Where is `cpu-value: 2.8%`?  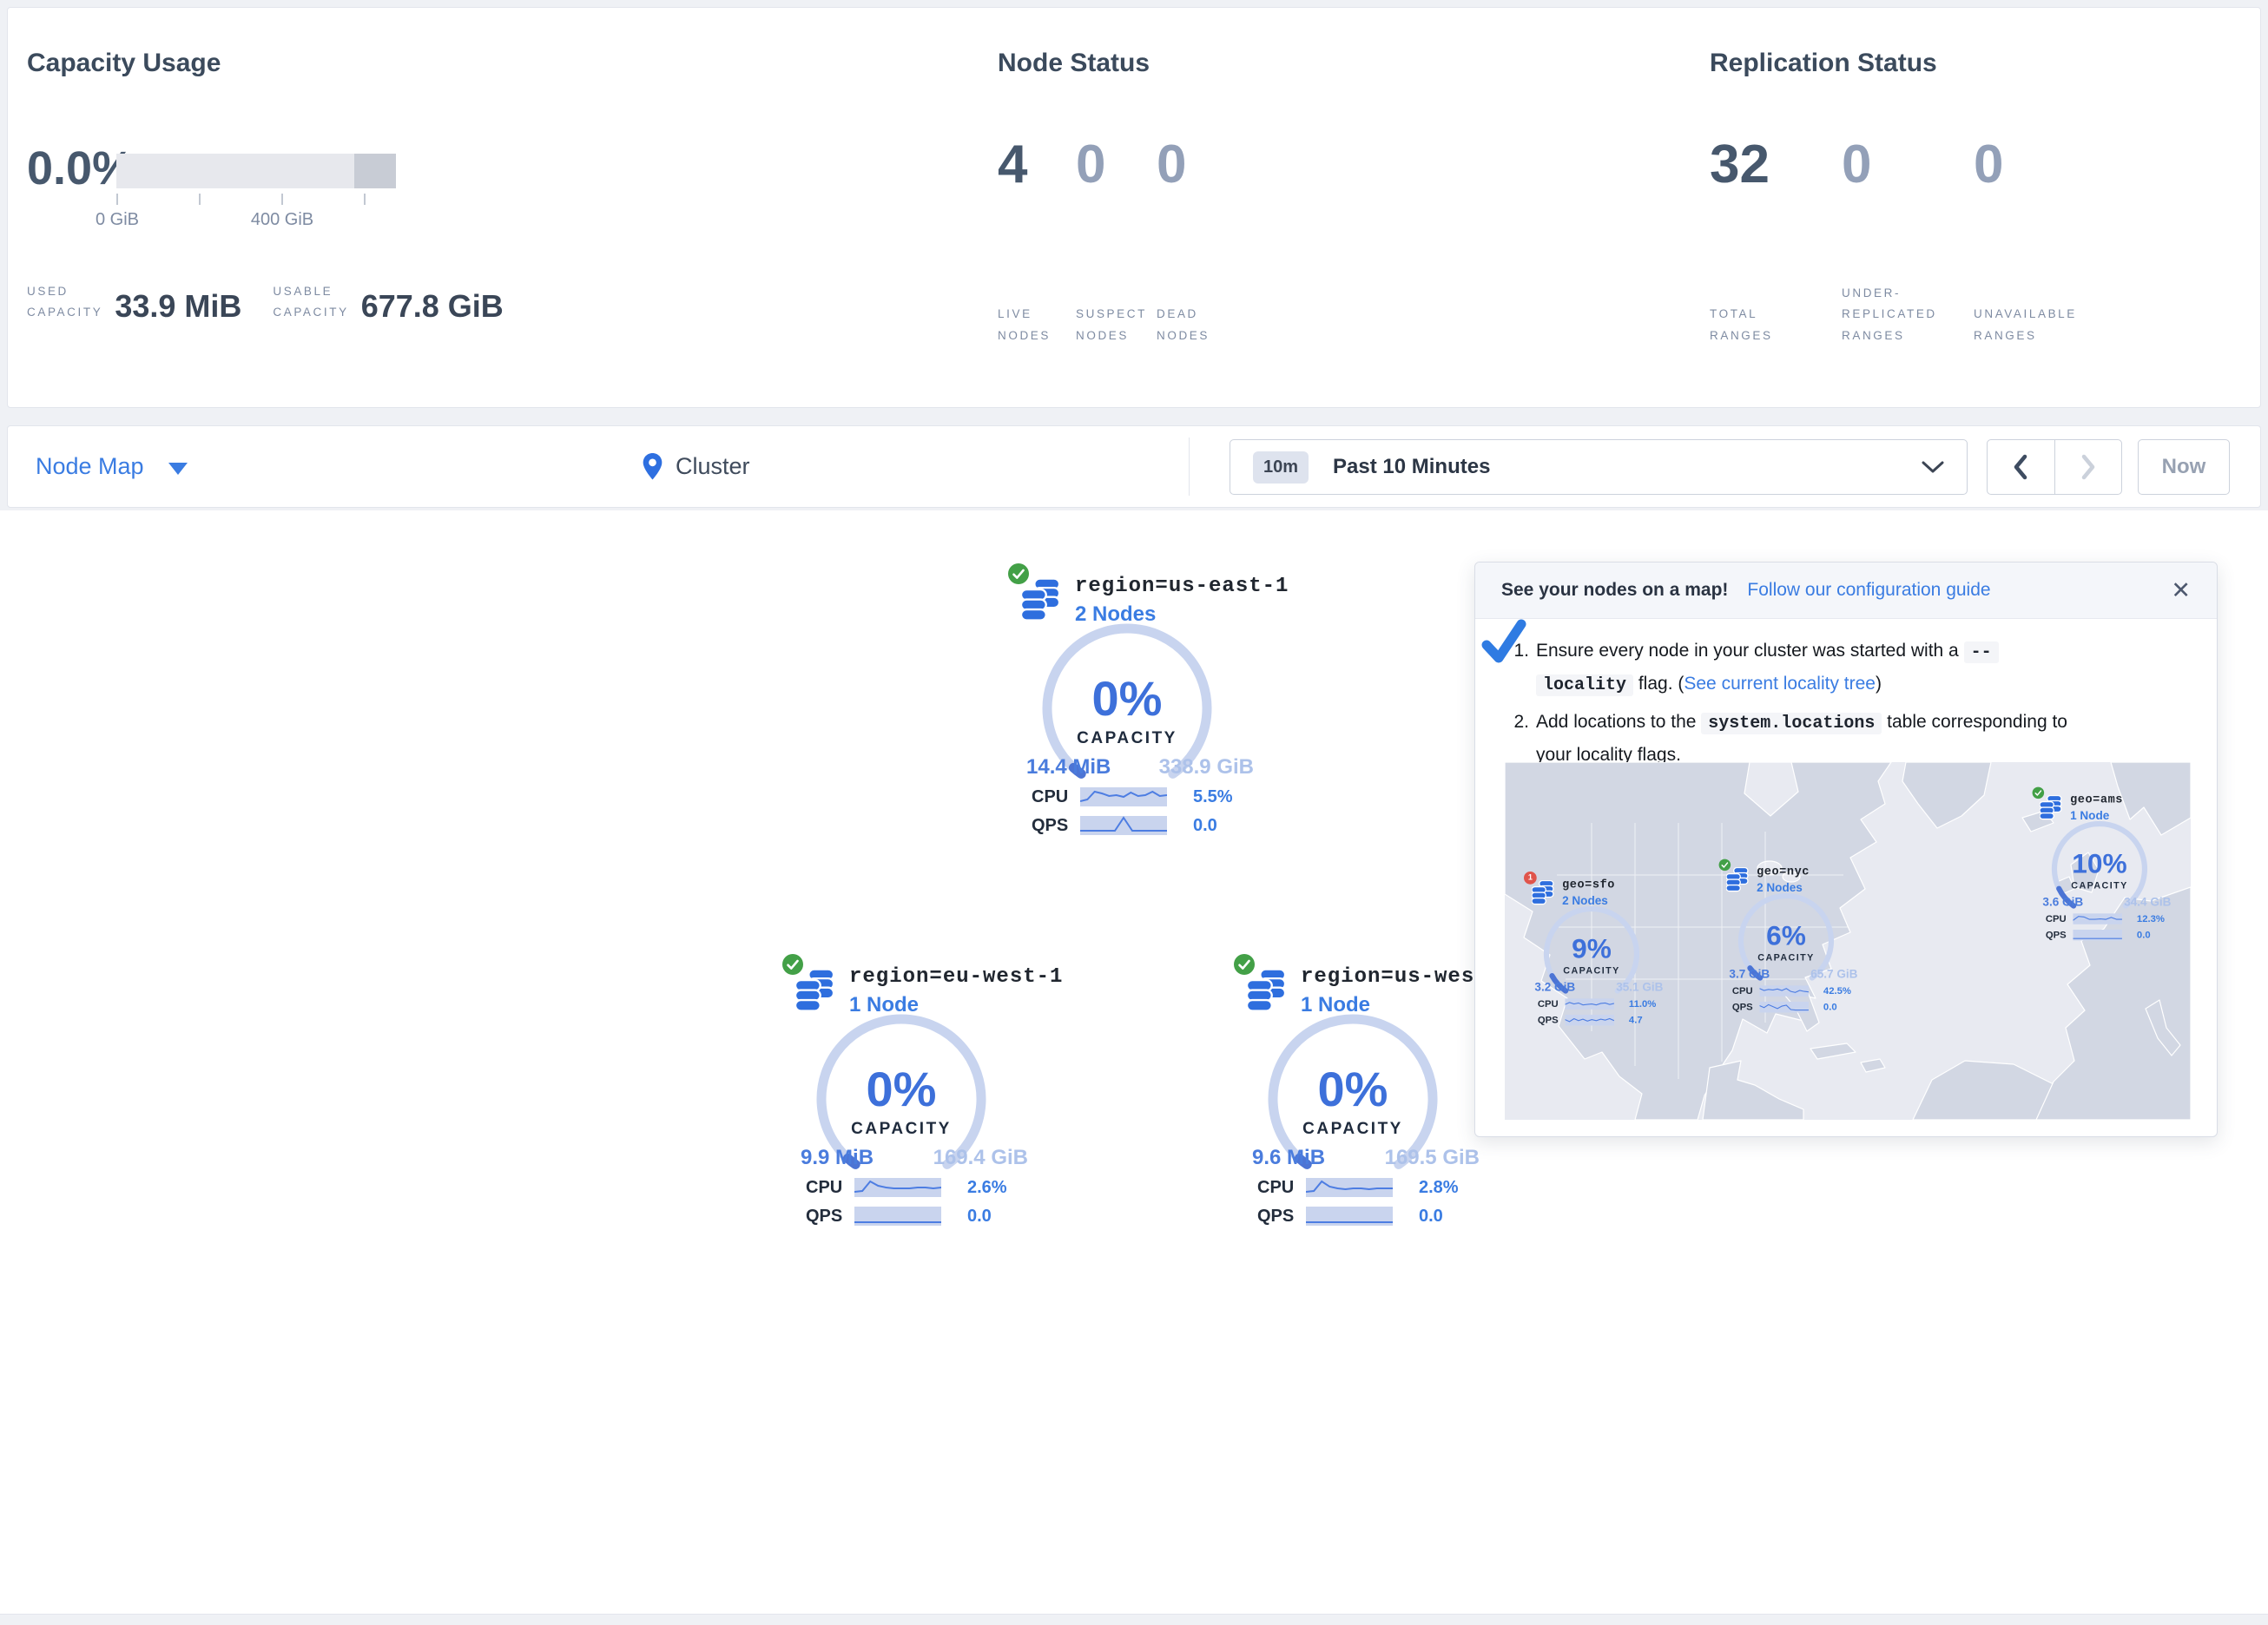
cpu-value: 2.8% is located at coordinates (1439, 1187).